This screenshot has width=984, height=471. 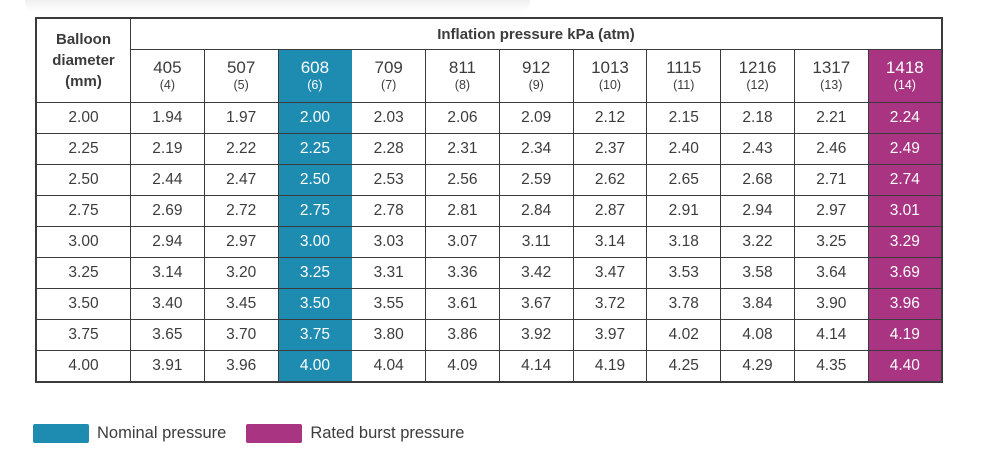 What do you see at coordinates (831, 273) in the screenshot?
I see `pressure-value-cell: 3.64` at bounding box center [831, 273].